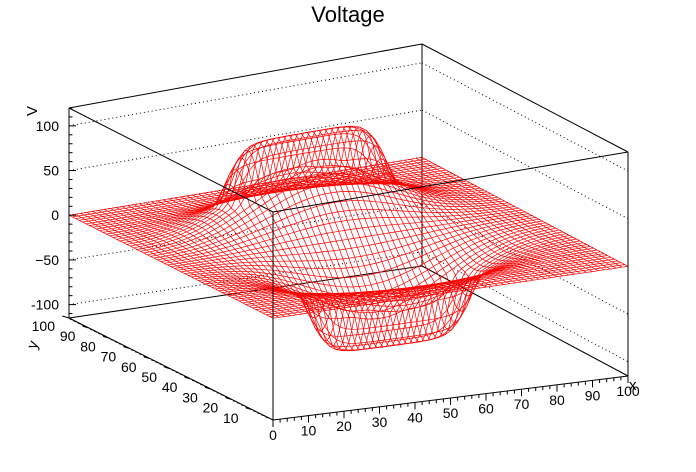 Image resolution: width=696 pixels, height=472 pixels. Describe the element at coordinates (628, 391) in the screenshot. I see `x-tick-label: 100` at that location.